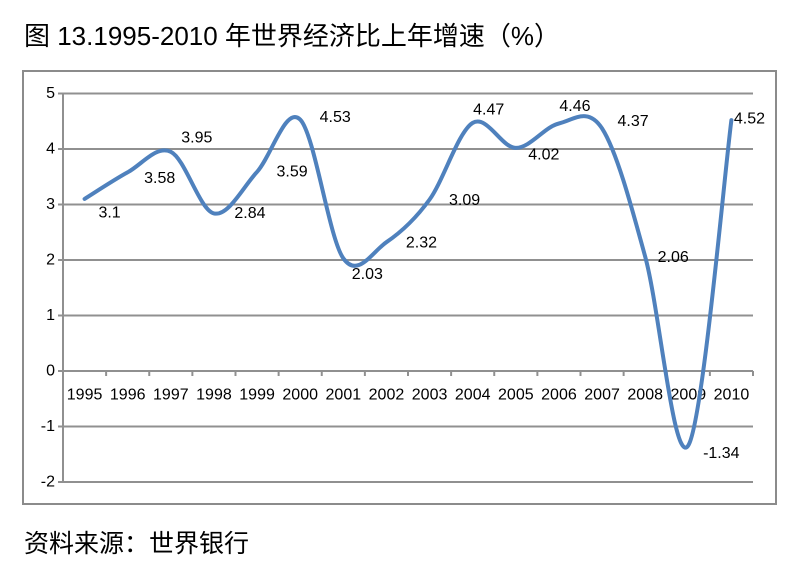 This screenshot has height=574, width=811. Describe the element at coordinates (128, 395) in the screenshot. I see `x-tick-label: 1996` at that location.